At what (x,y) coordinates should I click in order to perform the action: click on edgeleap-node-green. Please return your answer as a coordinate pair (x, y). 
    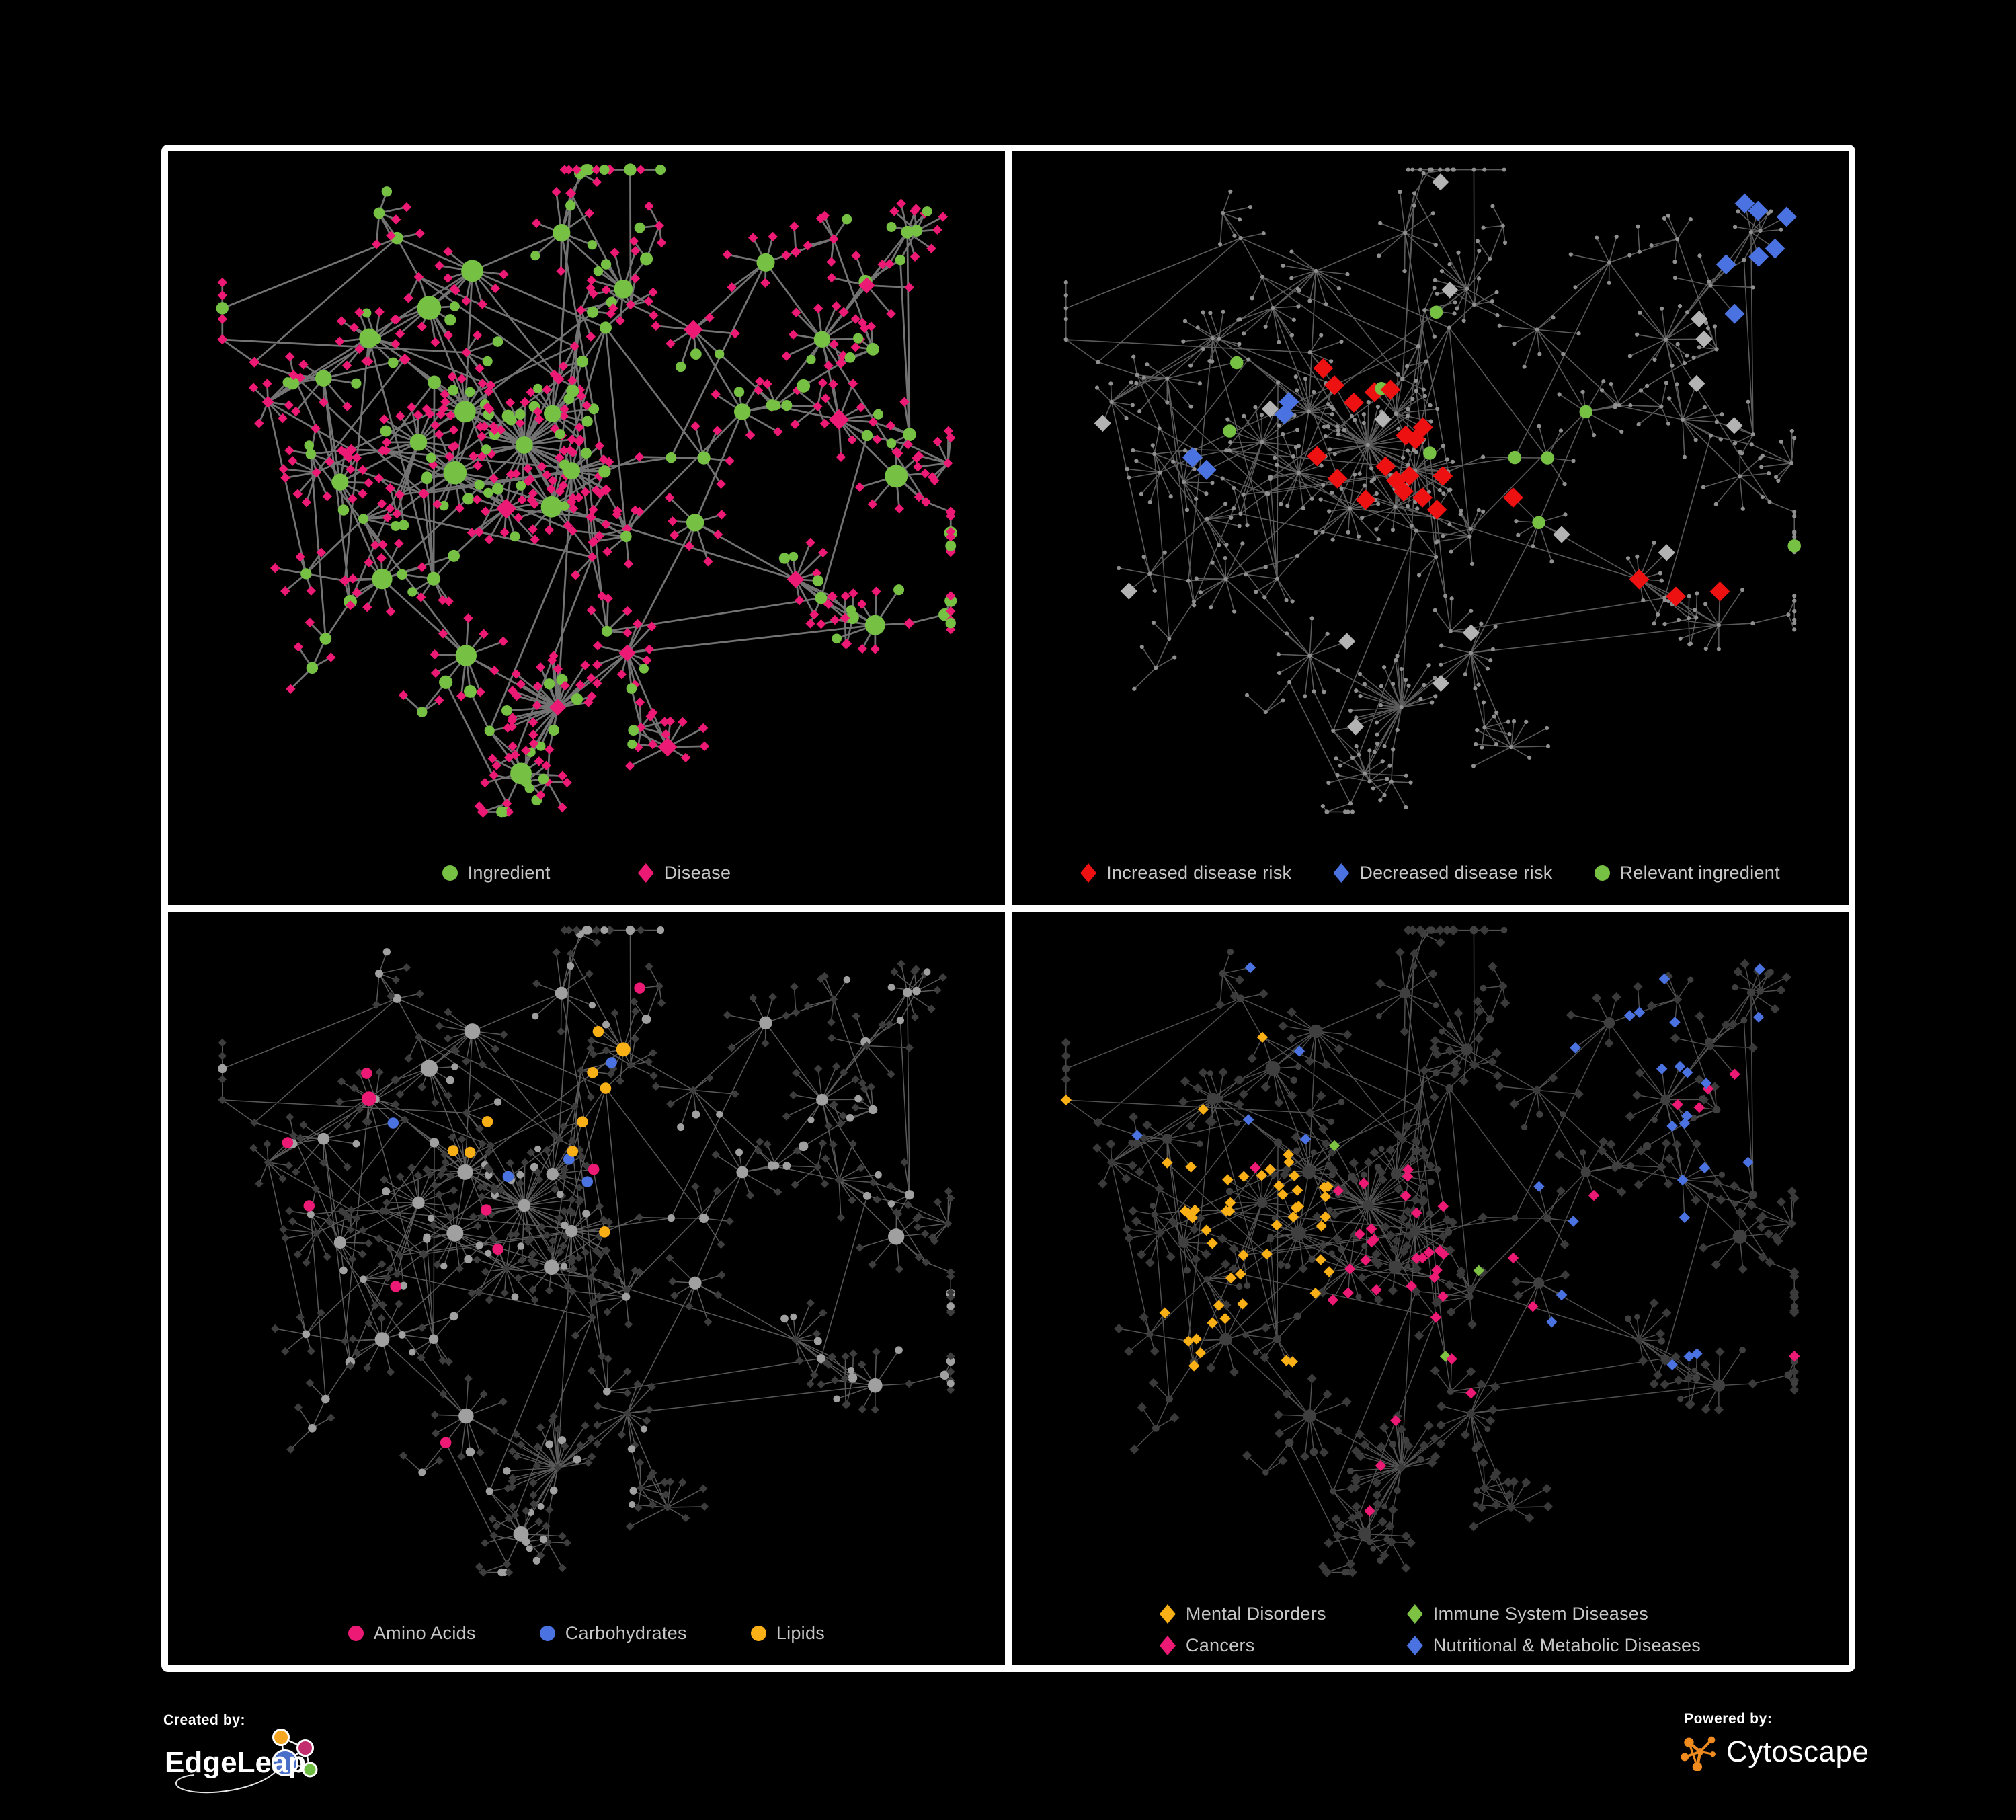
    Looking at the image, I should click on (310, 1770).